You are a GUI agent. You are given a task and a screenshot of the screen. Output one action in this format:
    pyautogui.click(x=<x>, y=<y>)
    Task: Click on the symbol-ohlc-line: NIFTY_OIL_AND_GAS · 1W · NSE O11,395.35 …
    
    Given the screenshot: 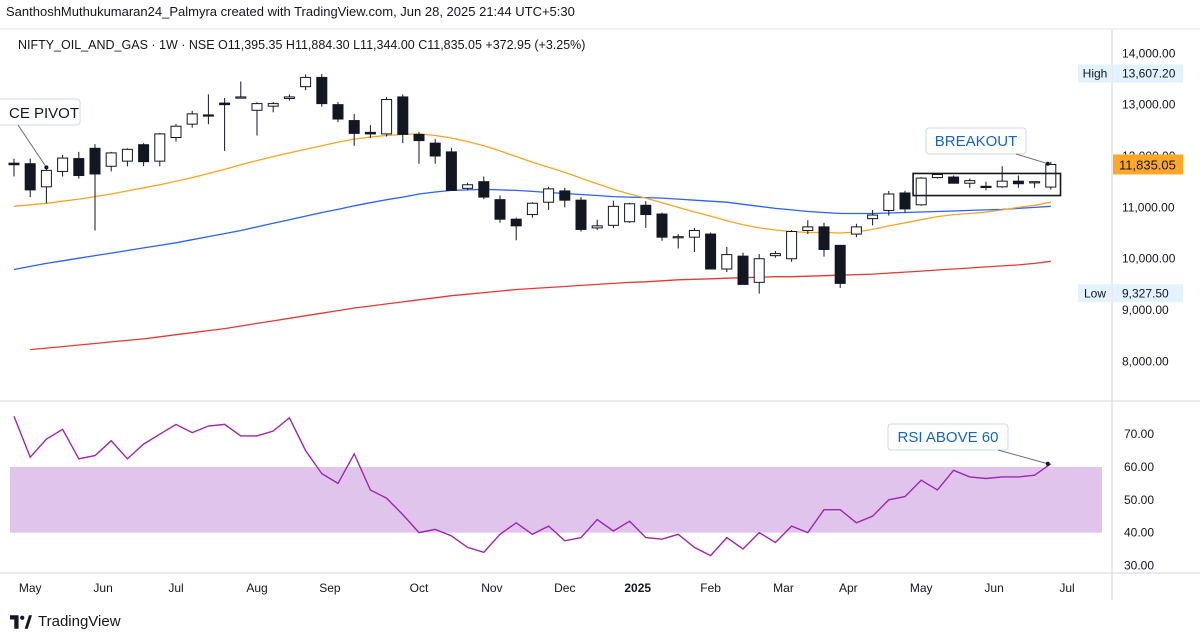 What is the action you would take?
    pyautogui.click(x=302, y=45)
    